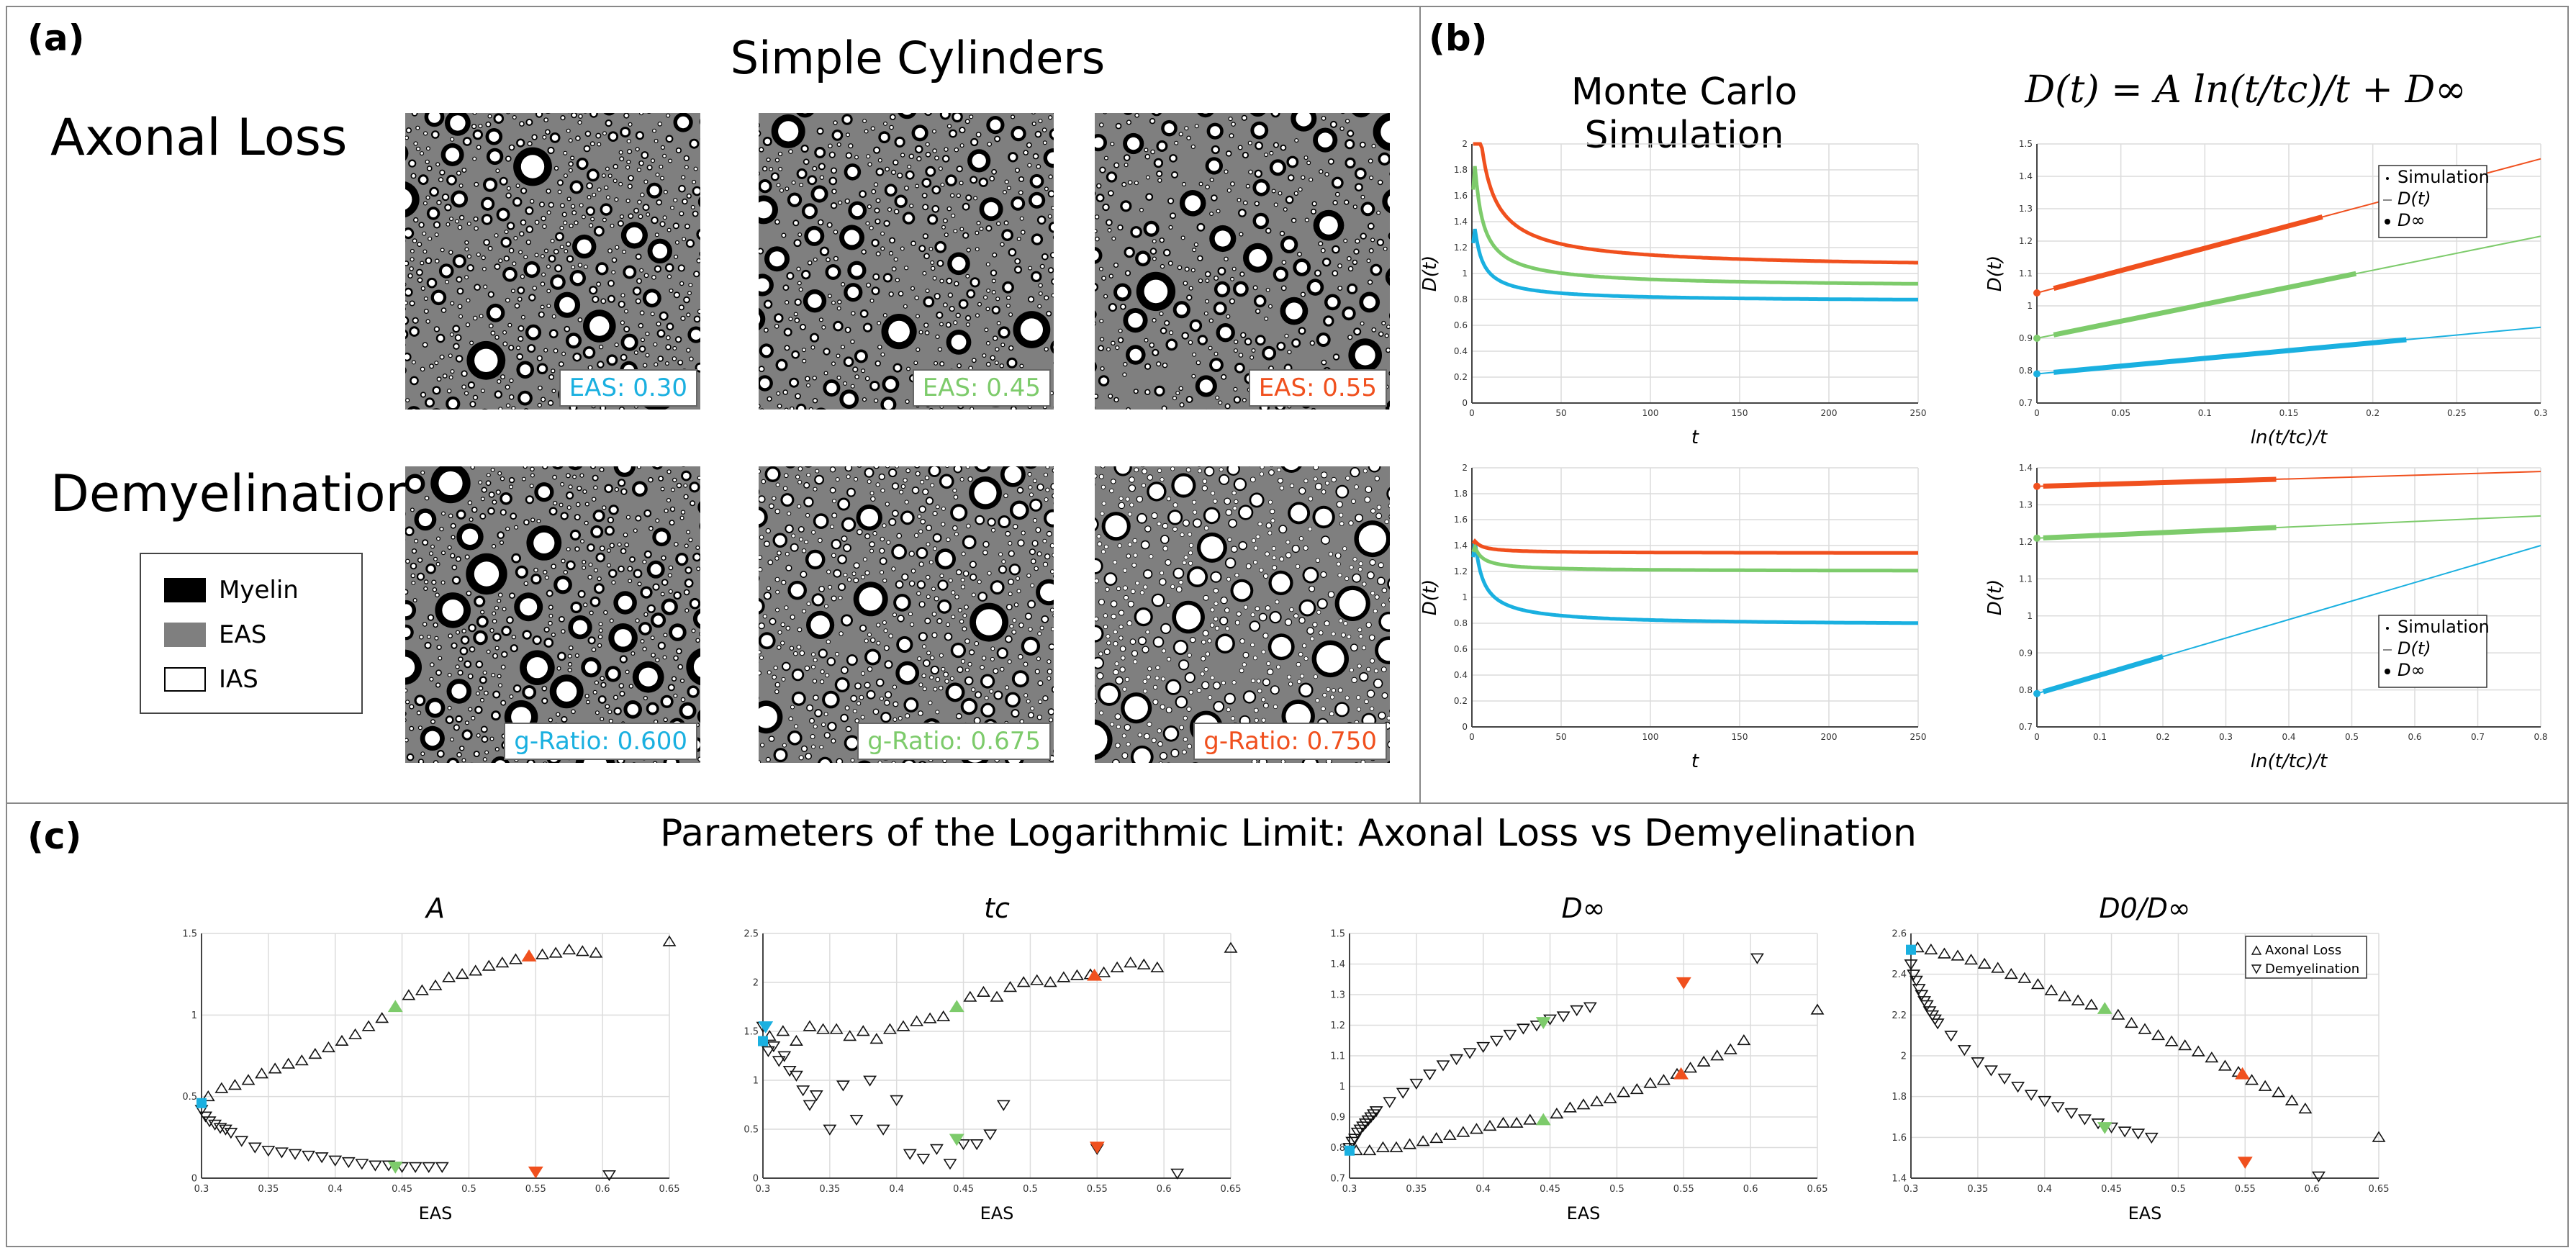 The height and width of the screenshot is (1253, 2576). I want to click on tile-demyel-0600: g-Ratio: 0.600, so click(553, 614).